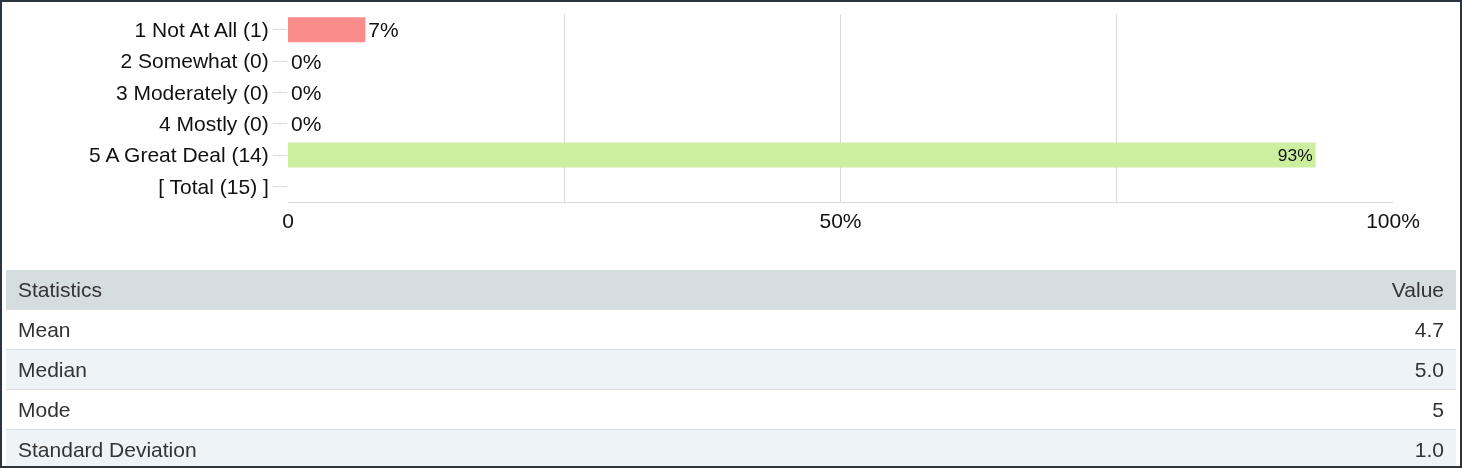  What do you see at coordinates (288, 221) in the screenshot?
I see `x-tick-label: 0` at bounding box center [288, 221].